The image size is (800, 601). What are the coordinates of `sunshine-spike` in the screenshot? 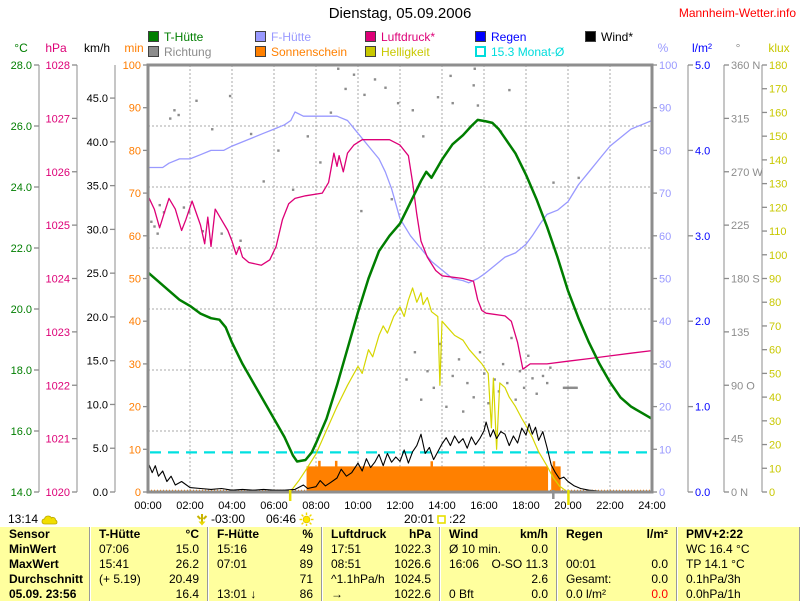 It's located at (431, 476).